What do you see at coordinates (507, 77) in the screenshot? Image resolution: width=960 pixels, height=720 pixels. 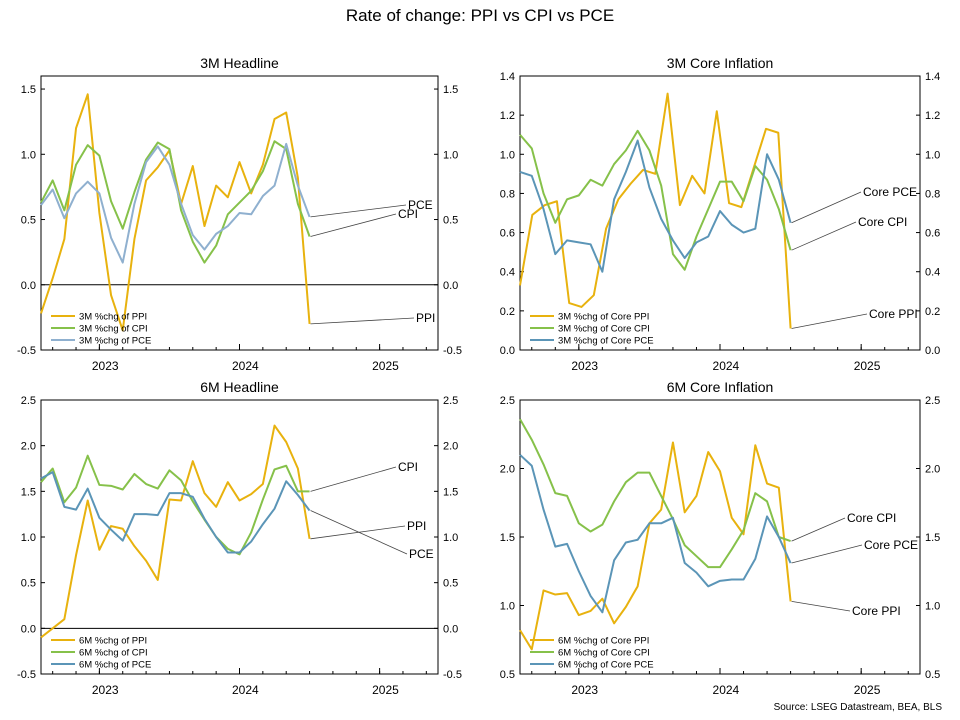 I see `y-tick-label-left: 1.4` at bounding box center [507, 77].